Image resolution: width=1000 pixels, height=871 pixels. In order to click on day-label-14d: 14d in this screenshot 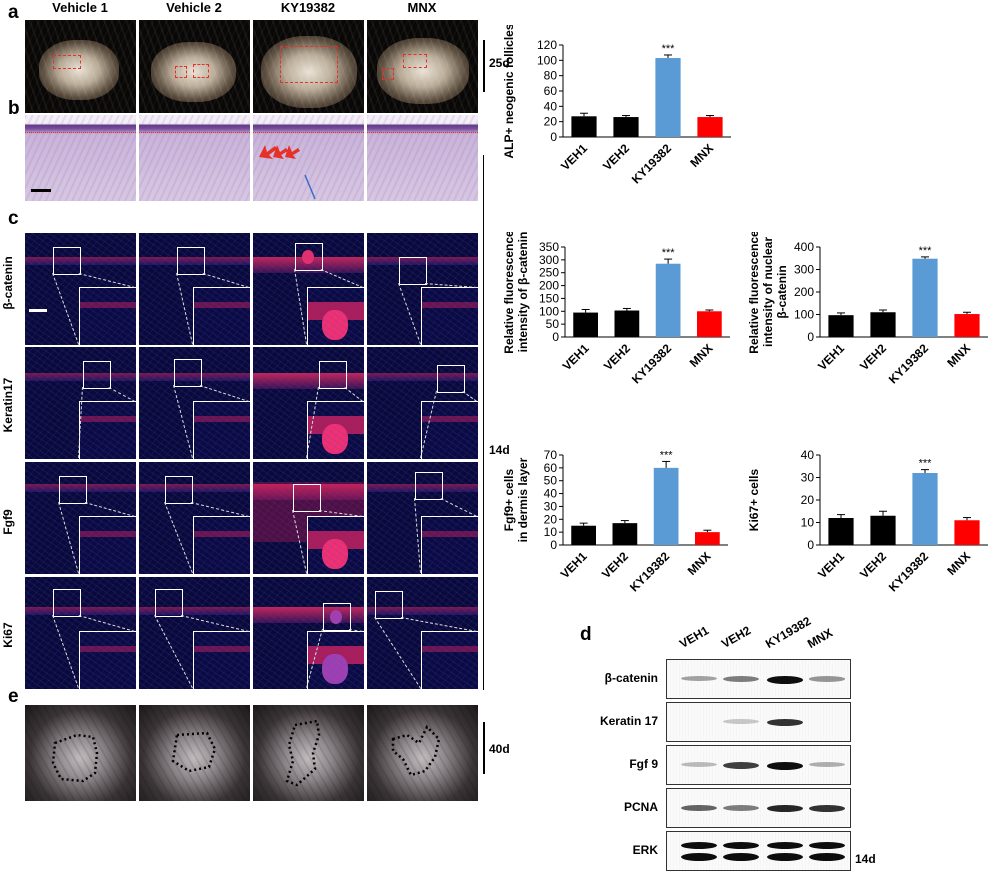, I will do `click(499, 450)`.